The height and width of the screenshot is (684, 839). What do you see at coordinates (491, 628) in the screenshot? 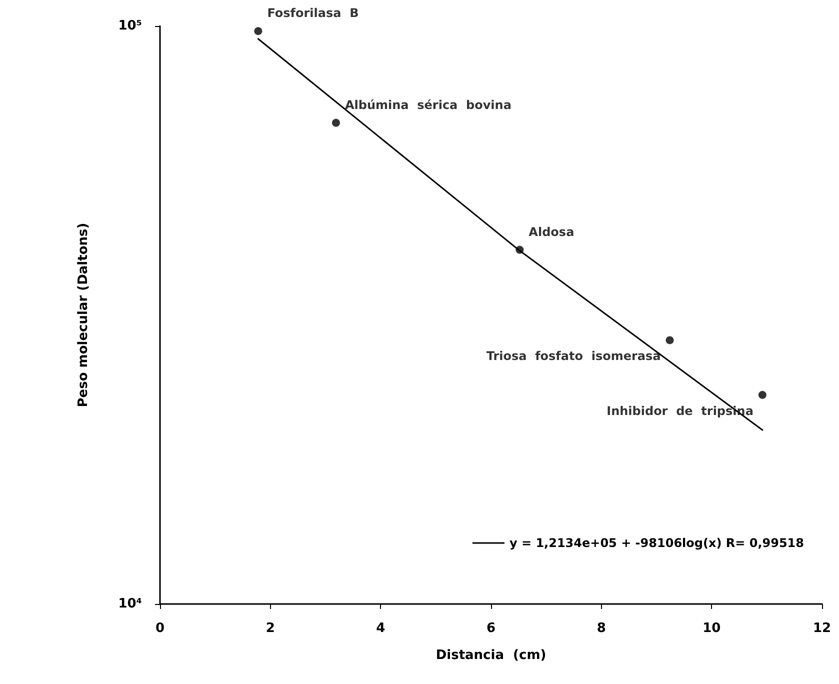
I see `x-tick-label: 6` at bounding box center [491, 628].